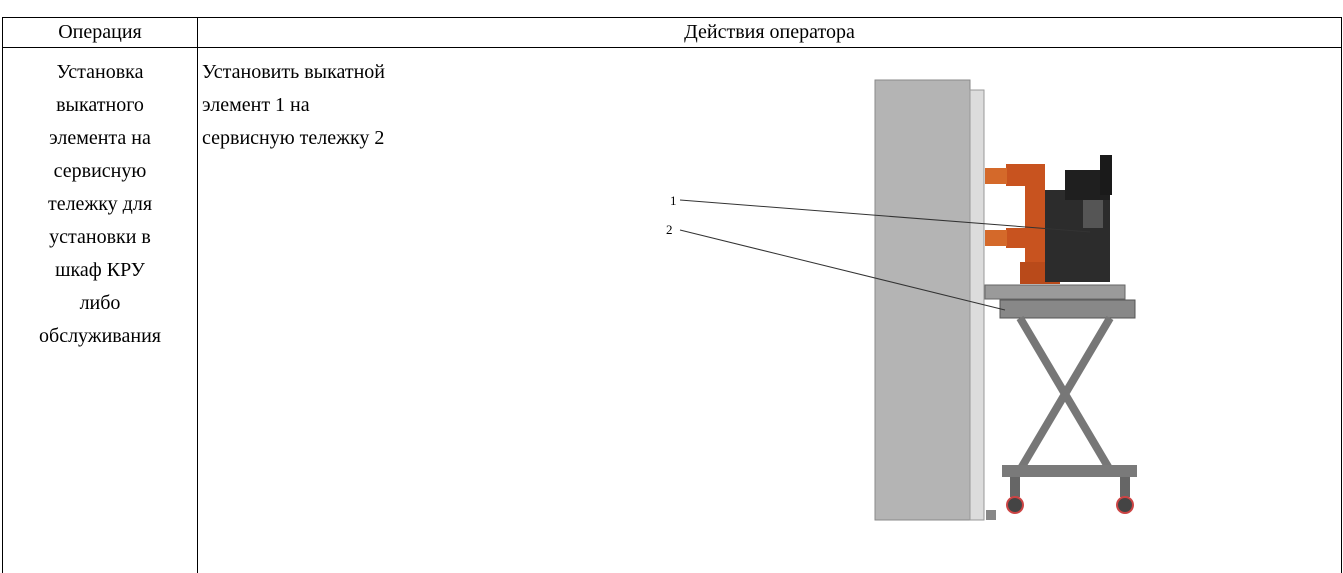  What do you see at coordinates (100, 105) in the screenshot?
I see `text-line: выкатного` at bounding box center [100, 105].